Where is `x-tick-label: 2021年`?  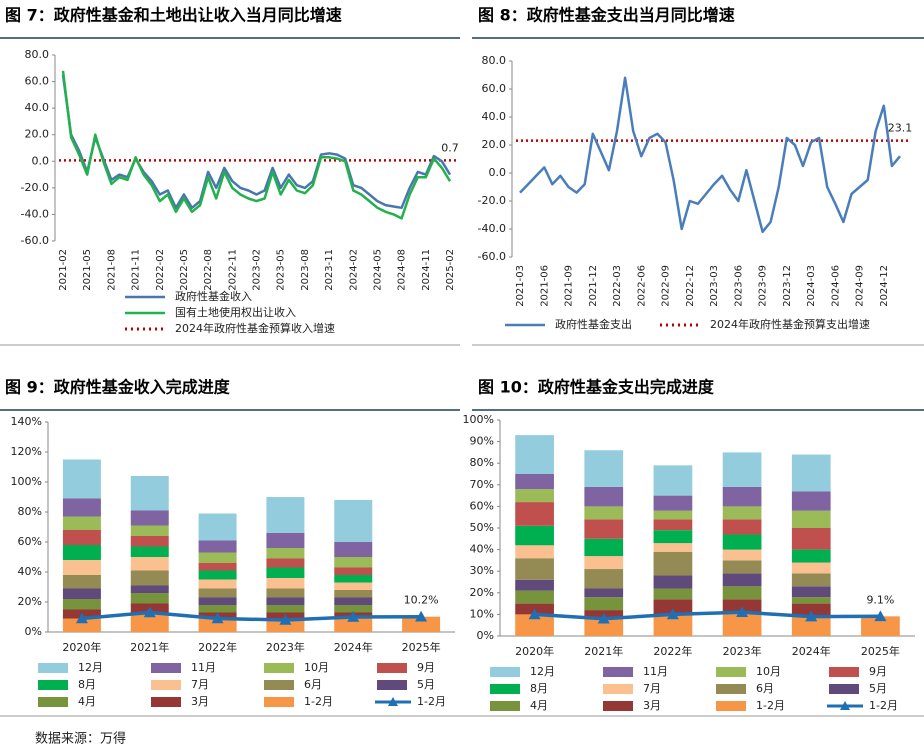
x-tick-label: 2021年 is located at coordinates (149, 647).